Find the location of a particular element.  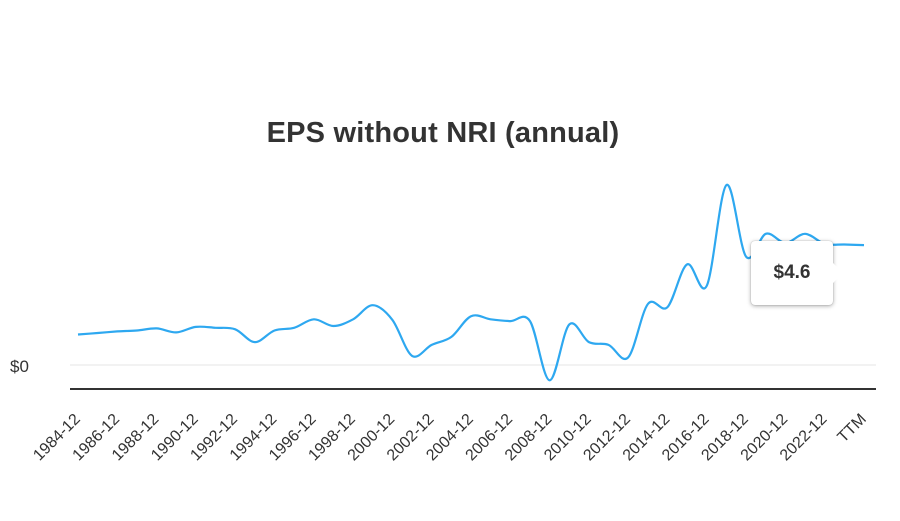

tooltip-caret is located at coordinates (838, 273).